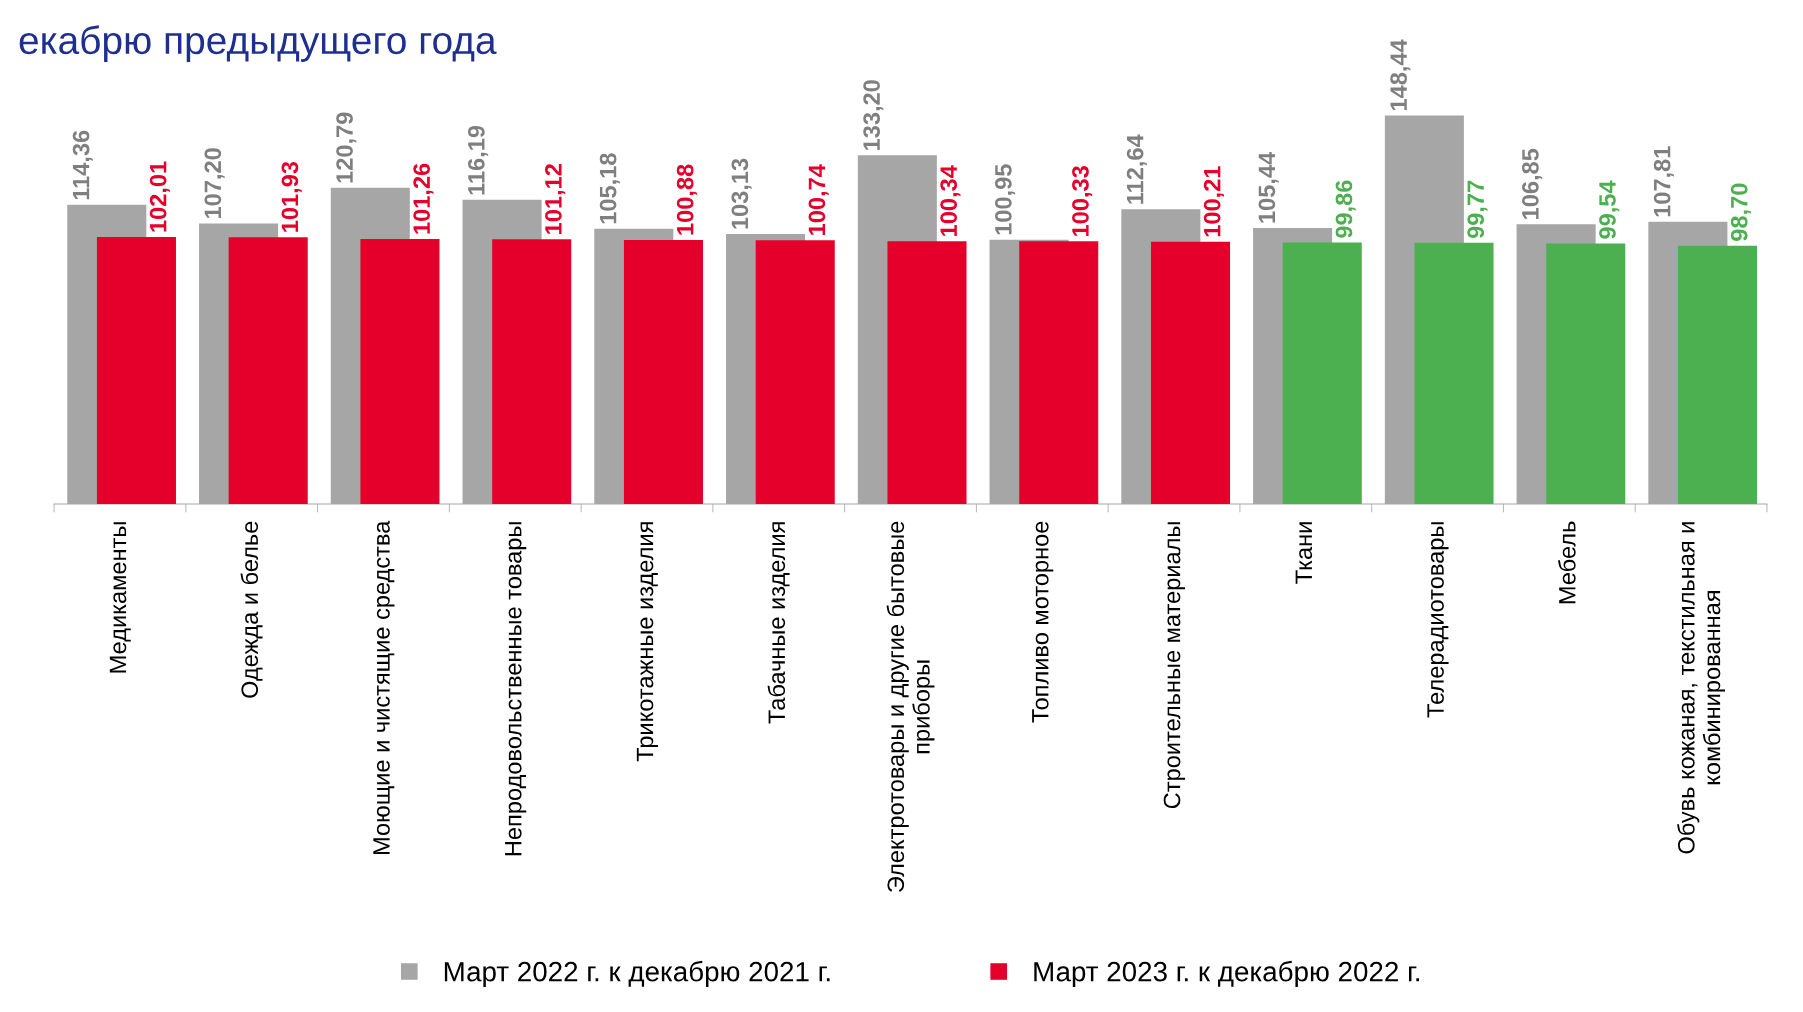  What do you see at coordinates (555, 199) in the screenshot?
I see `data-label: 101,12` at bounding box center [555, 199].